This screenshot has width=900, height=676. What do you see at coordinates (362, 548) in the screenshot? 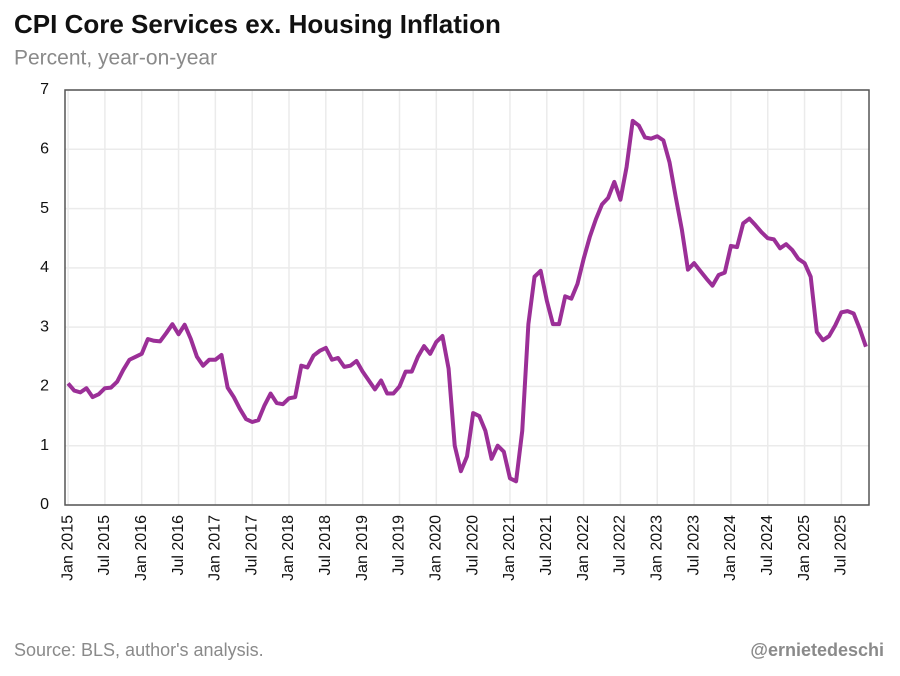
I see `x-tick-label: Jan 2019` at bounding box center [362, 548].